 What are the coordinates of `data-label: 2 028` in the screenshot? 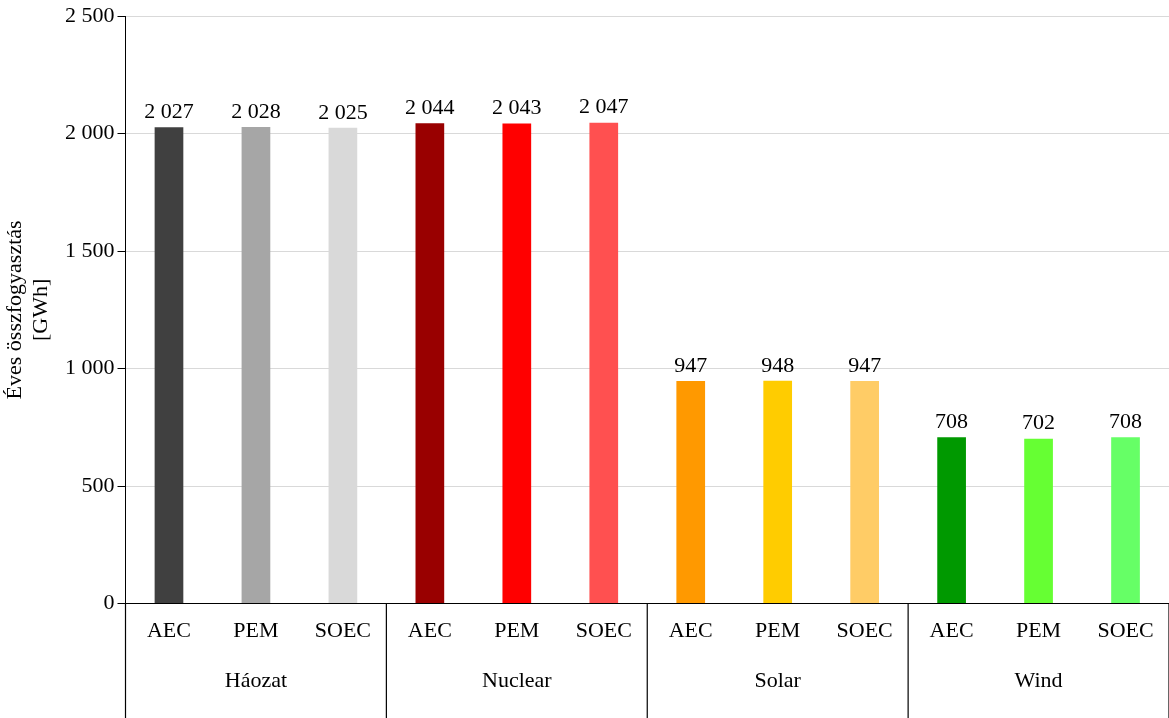 It's located at (256, 110).